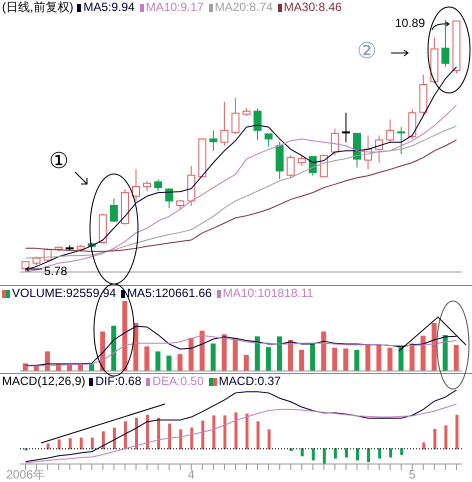 This screenshot has height=482, width=472. Describe the element at coordinates (44, 381) in the screenshot. I see `chart-title: MACD(12,26,9)` at that location.